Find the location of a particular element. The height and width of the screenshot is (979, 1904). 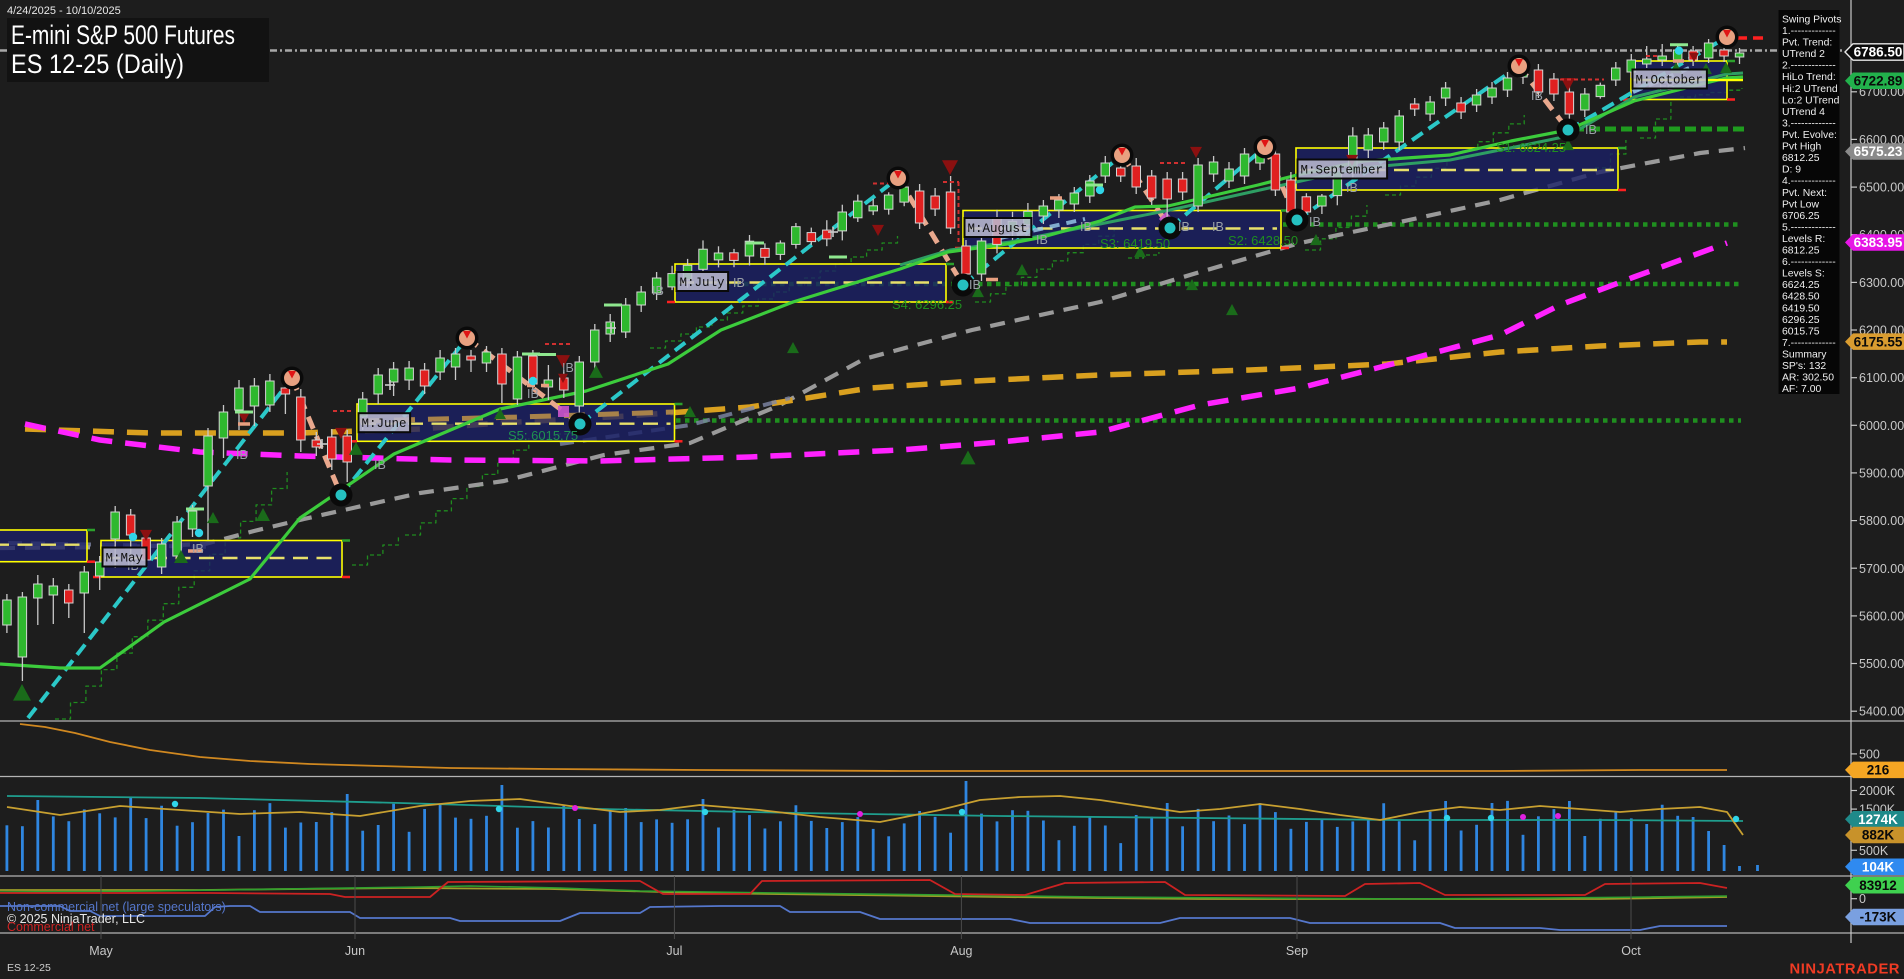

svg-text: Levels S: is located at coordinates (1803, 274).